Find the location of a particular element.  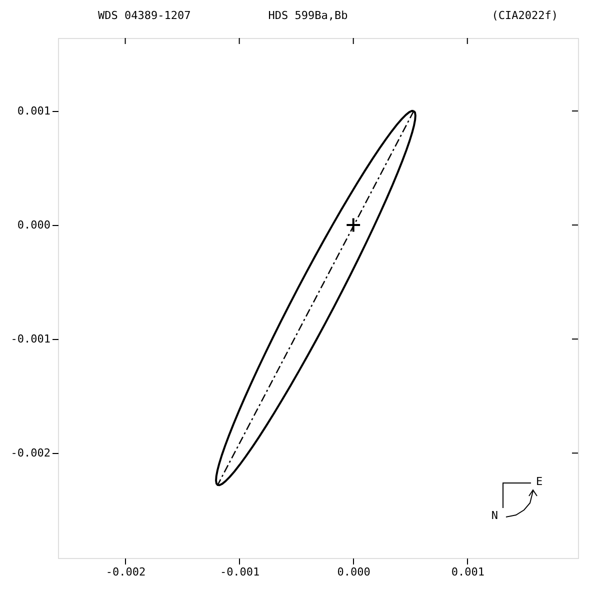

annotation: N is located at coordinates (494, 515).